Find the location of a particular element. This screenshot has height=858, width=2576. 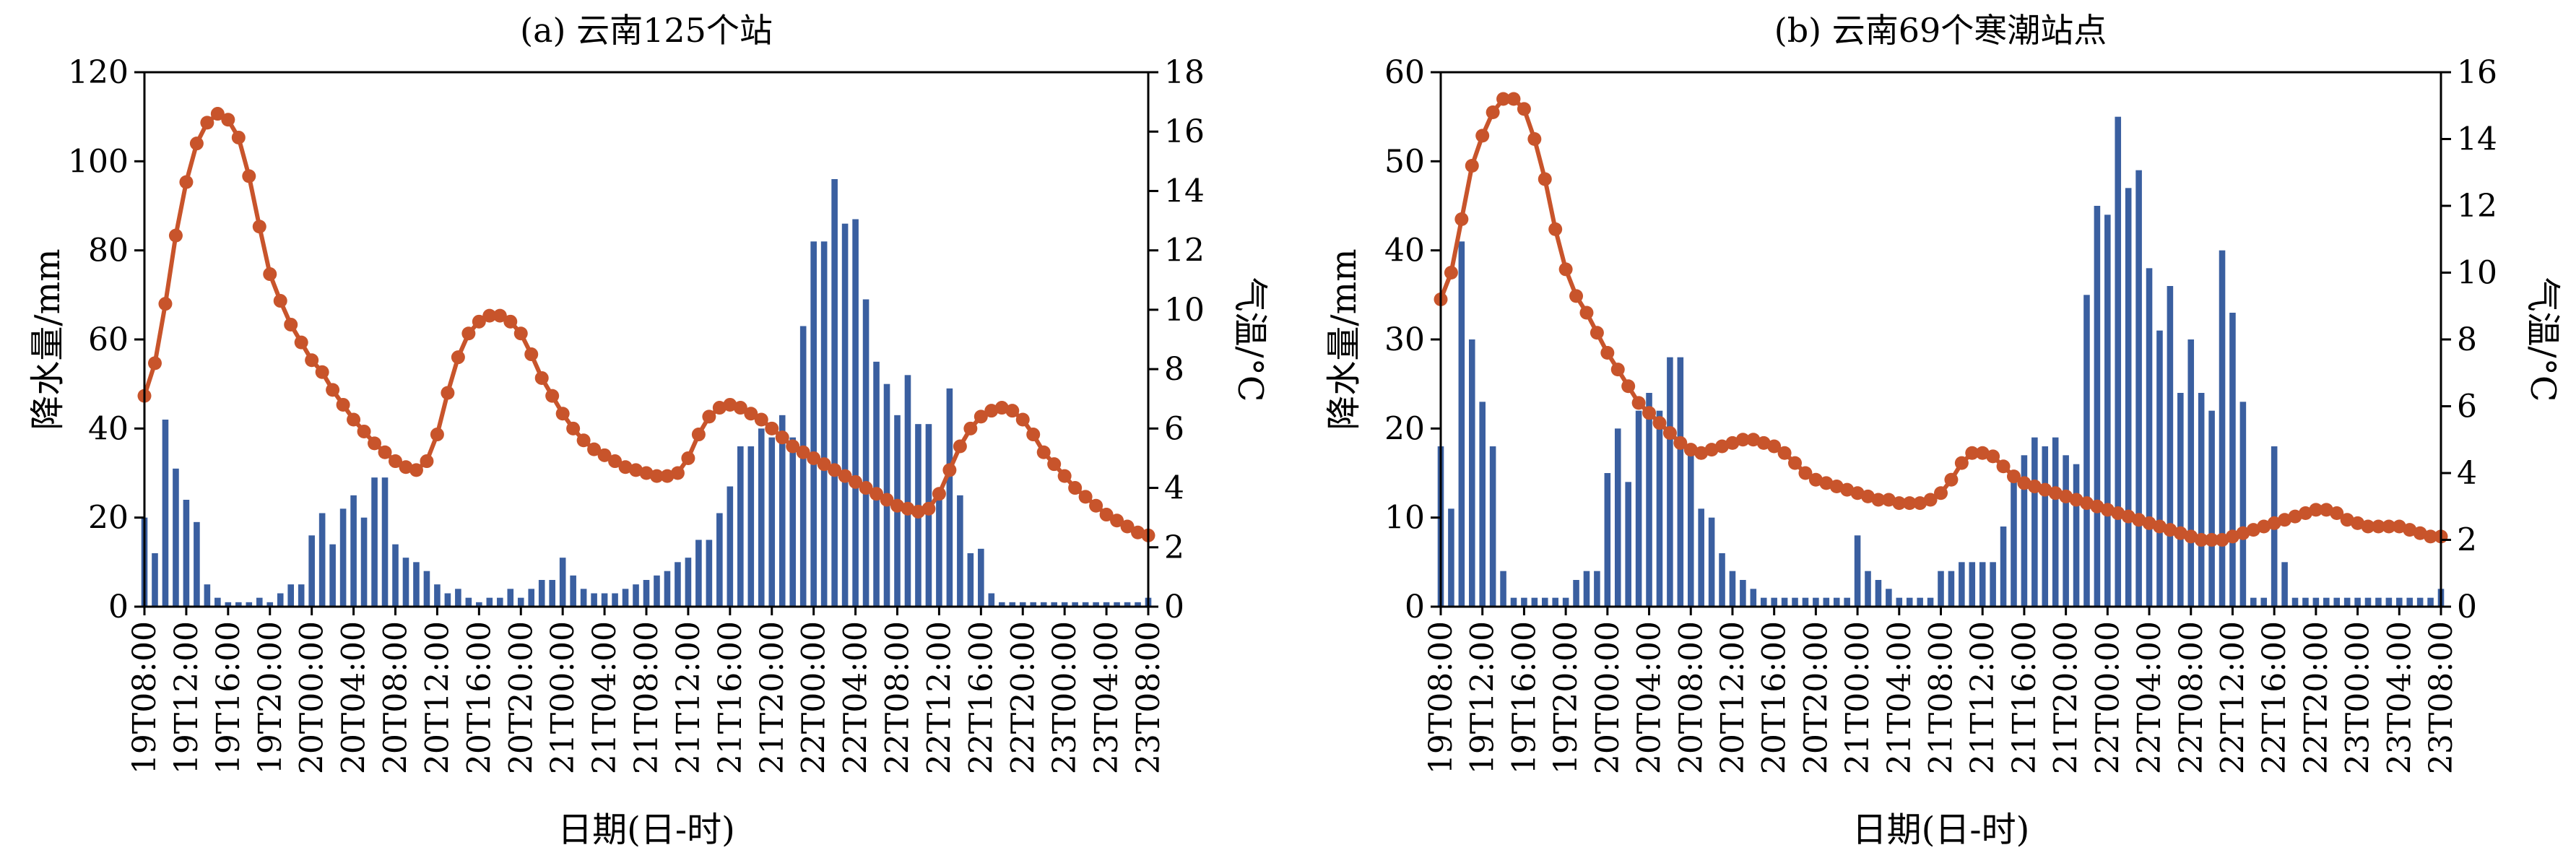

y-left-tick-label: 30 is located at coordinates (1404, 339).